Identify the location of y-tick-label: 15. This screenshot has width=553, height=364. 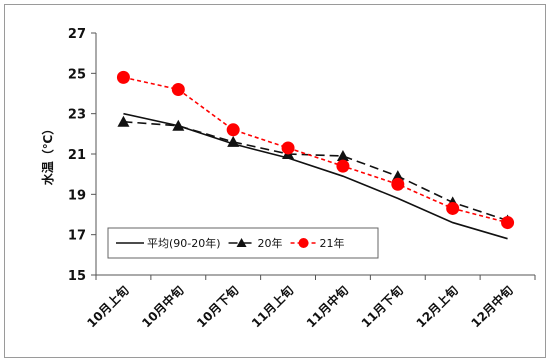
(77, 276).